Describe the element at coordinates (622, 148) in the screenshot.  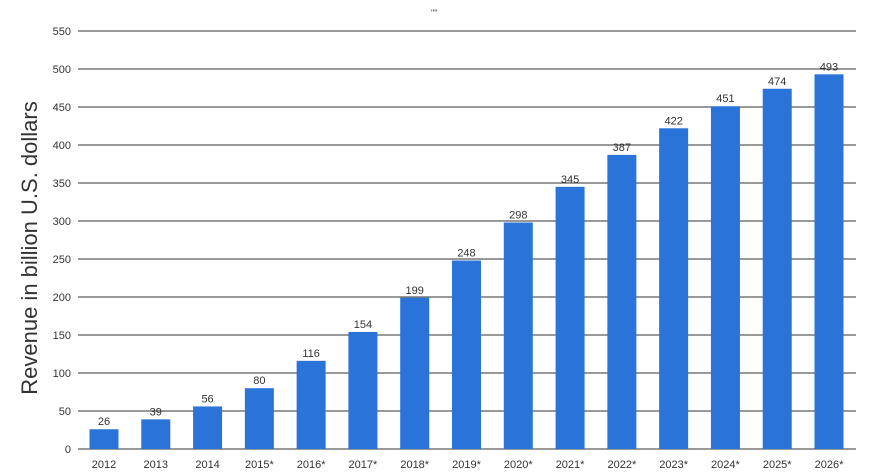
I see `bar-value-label: 387` at that location.